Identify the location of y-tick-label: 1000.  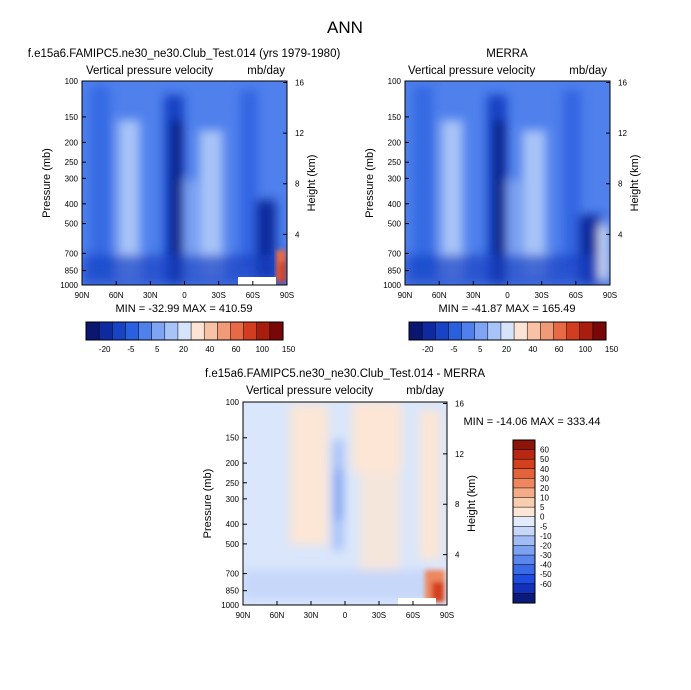
(392, 285).